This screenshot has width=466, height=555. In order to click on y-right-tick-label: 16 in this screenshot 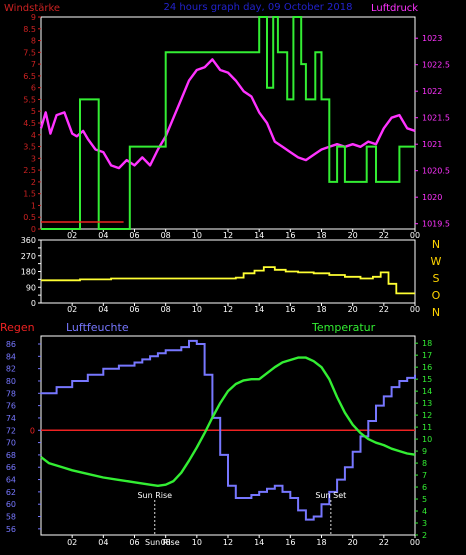, I will do `click(427, 367)`.